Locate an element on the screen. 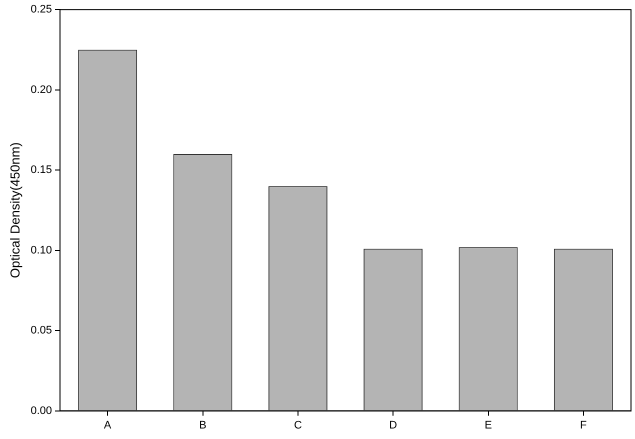 This screenshot has width=635, height=439. y-tick-label: 0.00 is located at coordinates (41, 410).